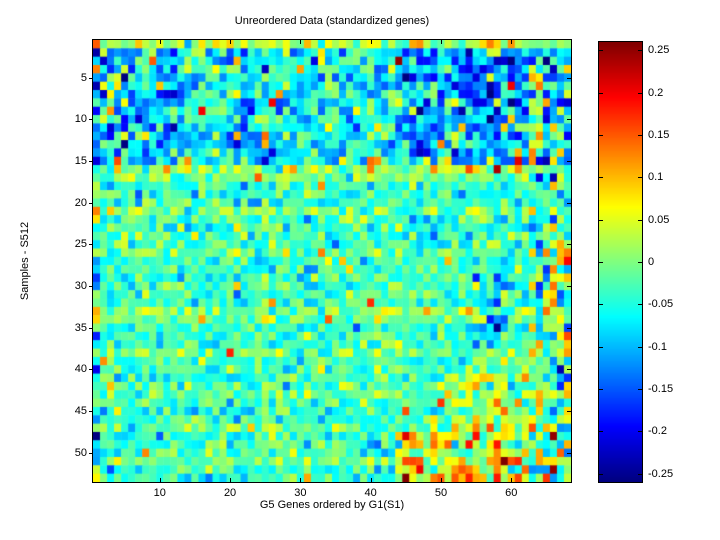 The image size is (720, 540). I want to click on x-tick-label: 10, so click(159, 493).